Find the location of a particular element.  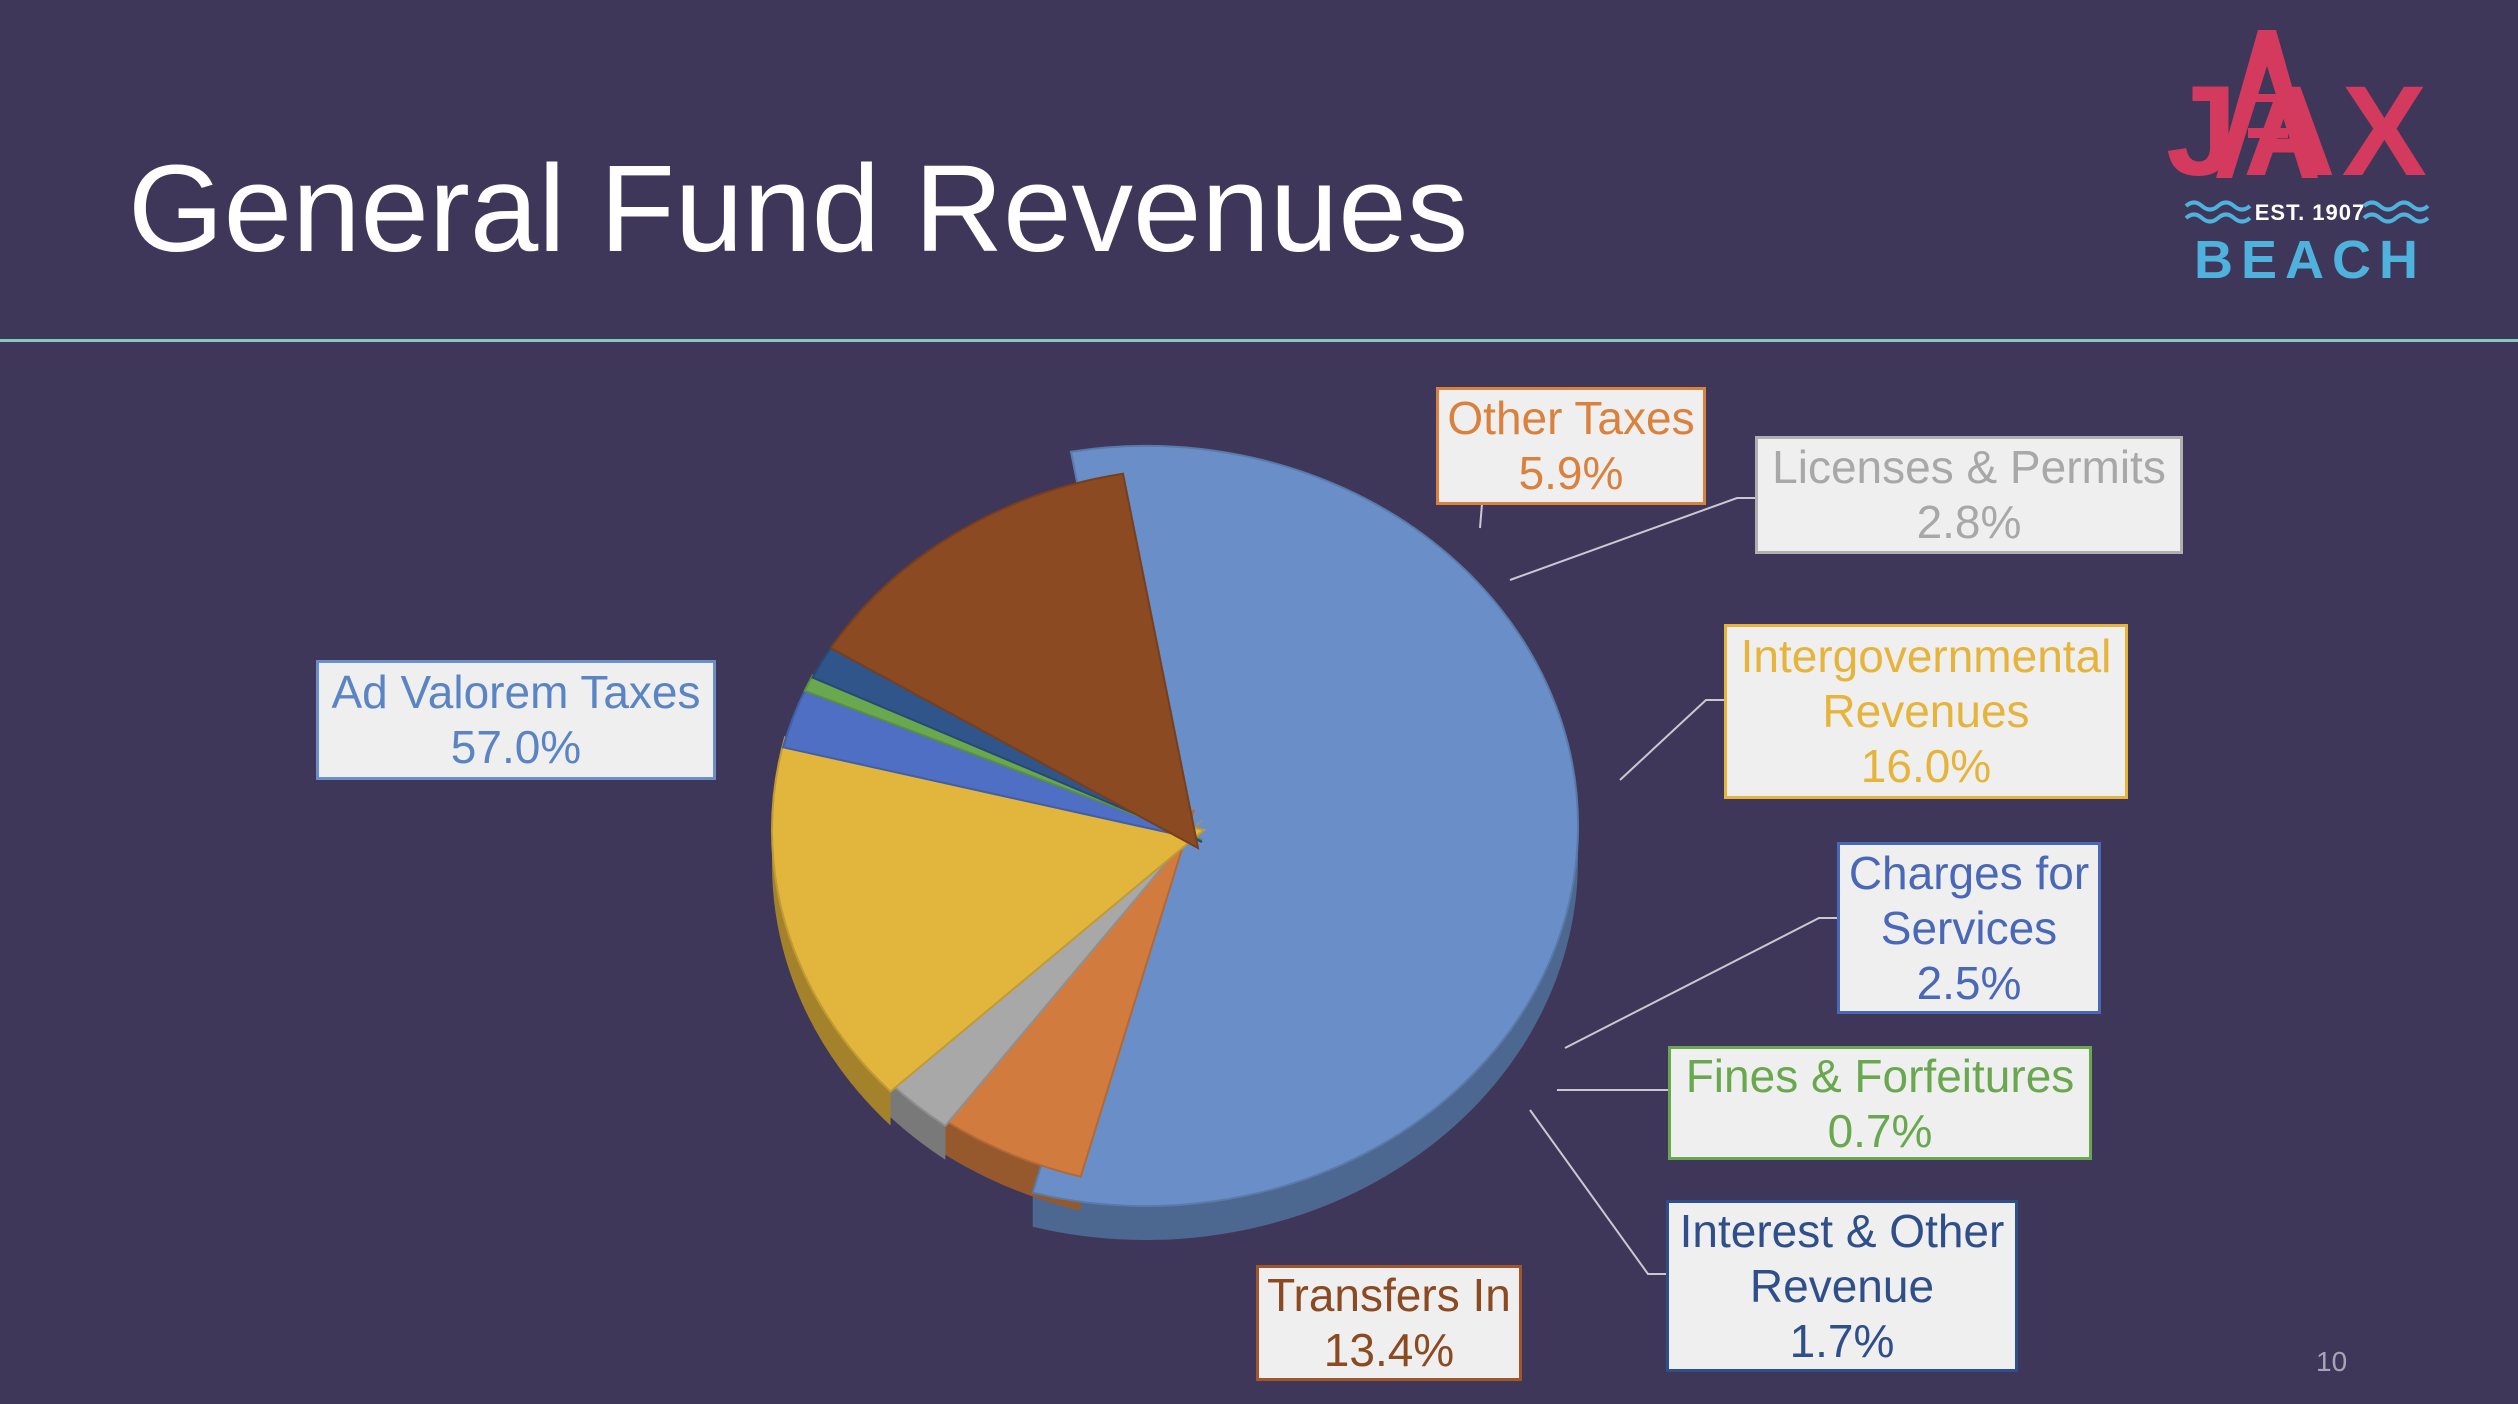

pie-label-line: 0.7% is located at coordinates (1880, 1131).